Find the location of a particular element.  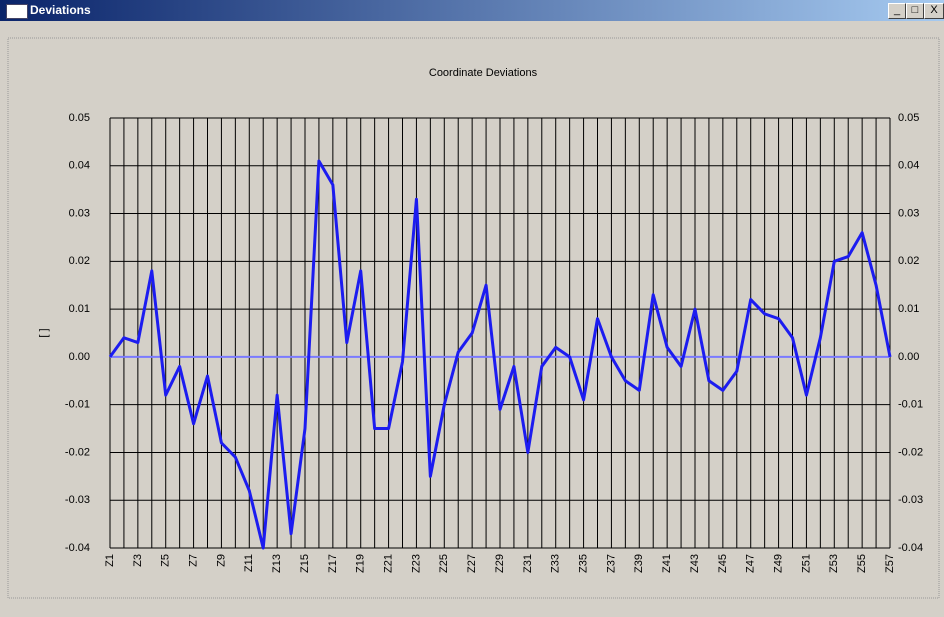

x-tick-label: Z37 is located at coordinates (611, 563).